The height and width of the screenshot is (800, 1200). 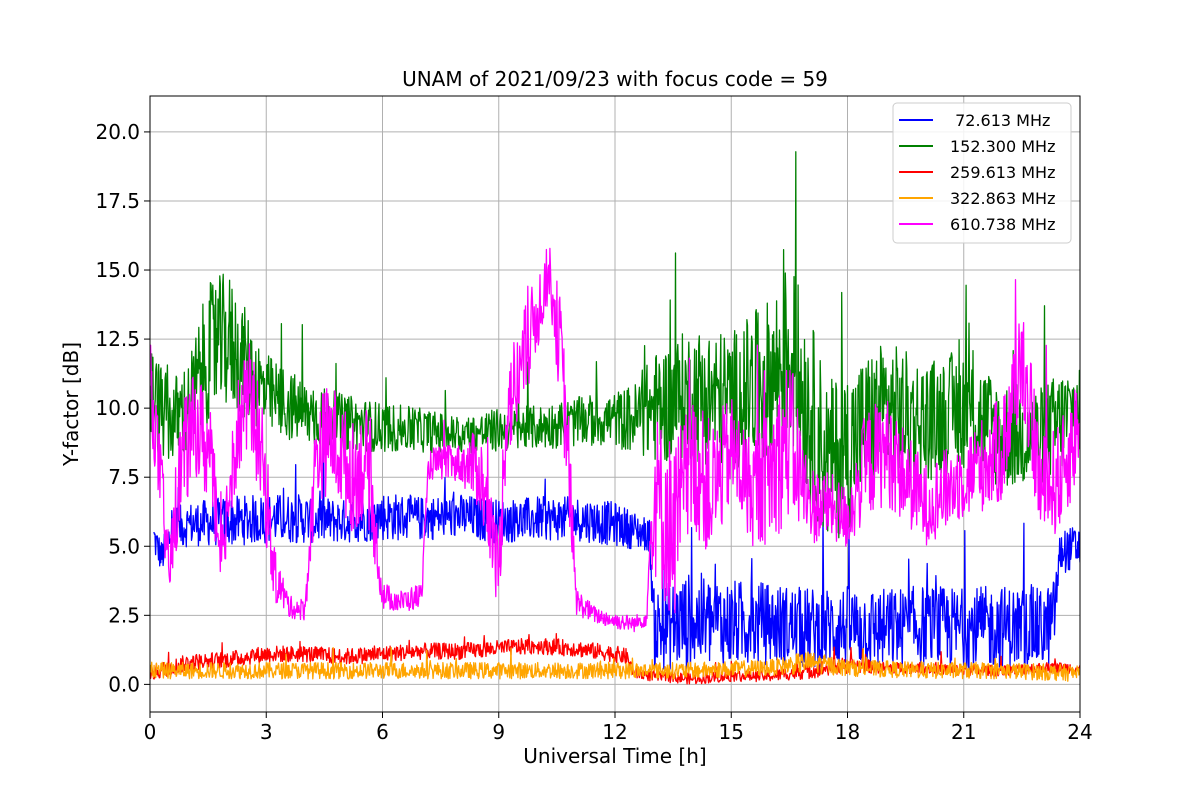 I want to click on x-tick-label: 3, so click(x=266, y=732).